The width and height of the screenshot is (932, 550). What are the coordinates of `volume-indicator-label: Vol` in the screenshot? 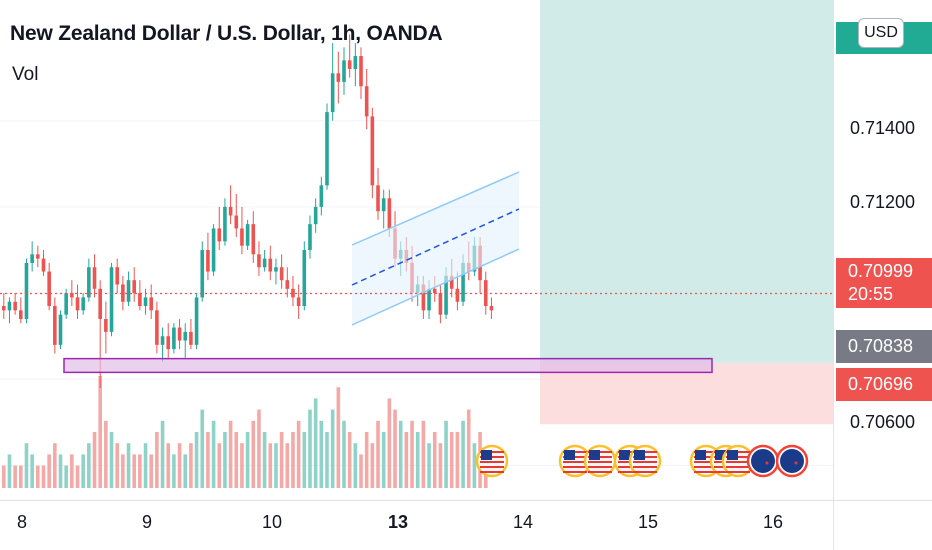 It's located at (25, 74).